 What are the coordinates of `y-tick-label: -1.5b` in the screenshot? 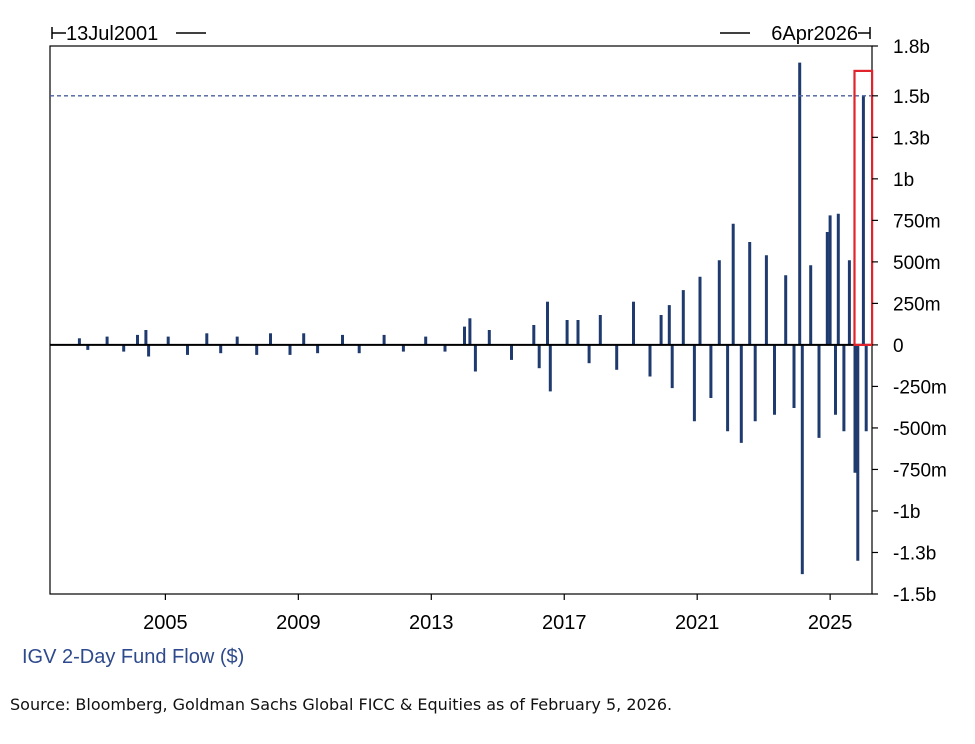 It's located at (914, 595).